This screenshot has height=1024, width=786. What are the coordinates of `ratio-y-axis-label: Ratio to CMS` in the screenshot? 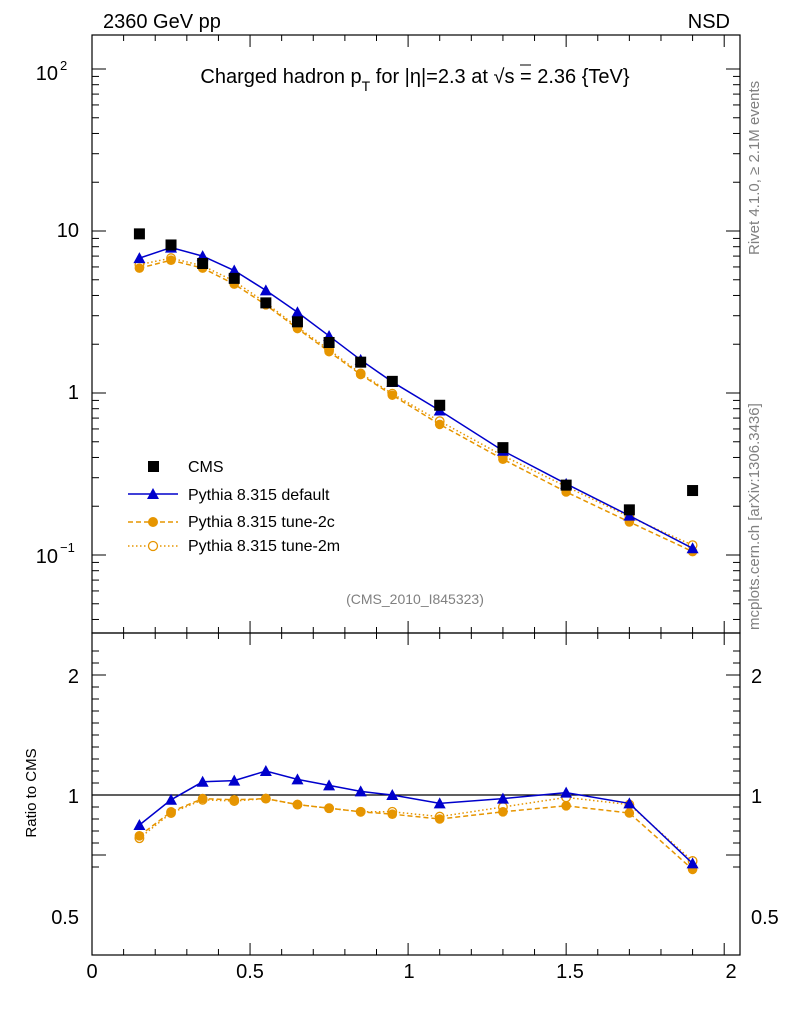 It's located at (31, 792).